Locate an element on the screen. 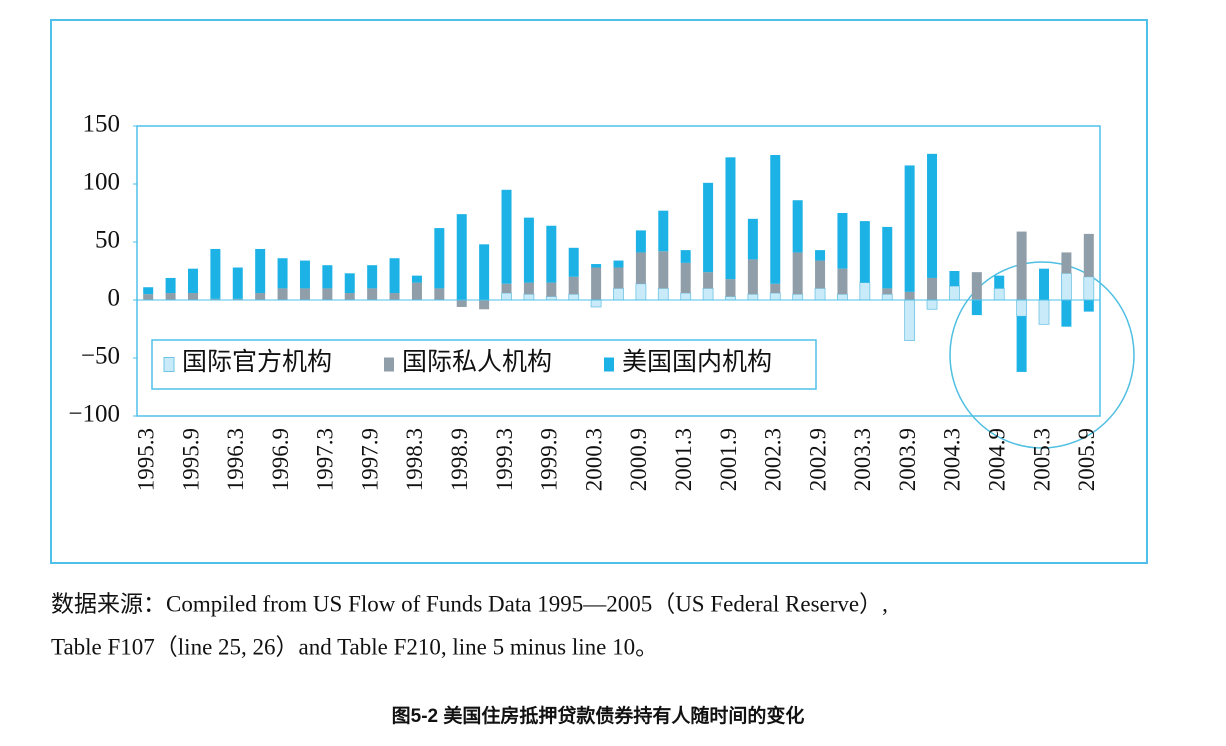 The height and width of the screenshot is (746, 1226). x-tick-label: 1995.9 is located at coordinates (190, 459).